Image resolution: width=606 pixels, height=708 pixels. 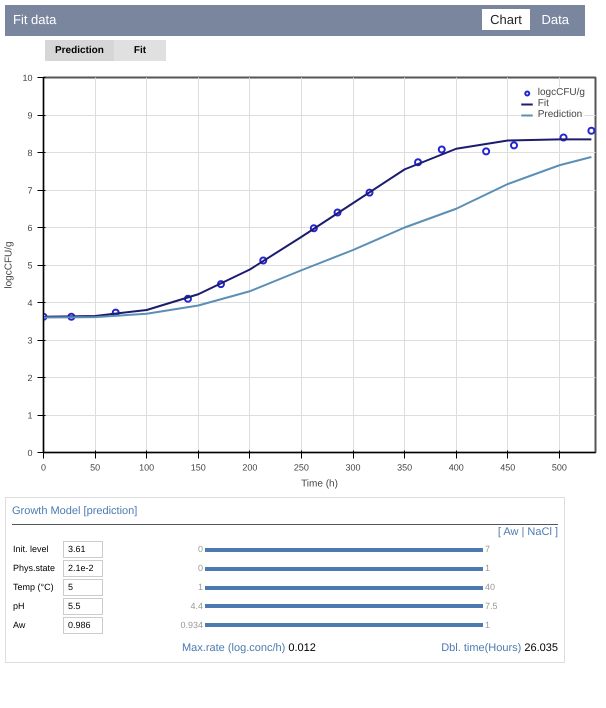 I want to click on y-tick-label: 10, so click(x=27, y=78).